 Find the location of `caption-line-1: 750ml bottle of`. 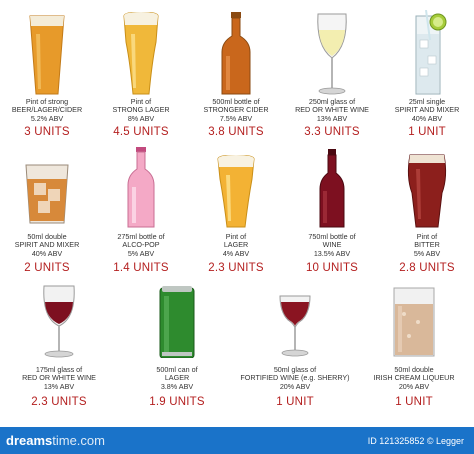

caption-line-1: 750ml bottle of is located at coordinates (332, 236).